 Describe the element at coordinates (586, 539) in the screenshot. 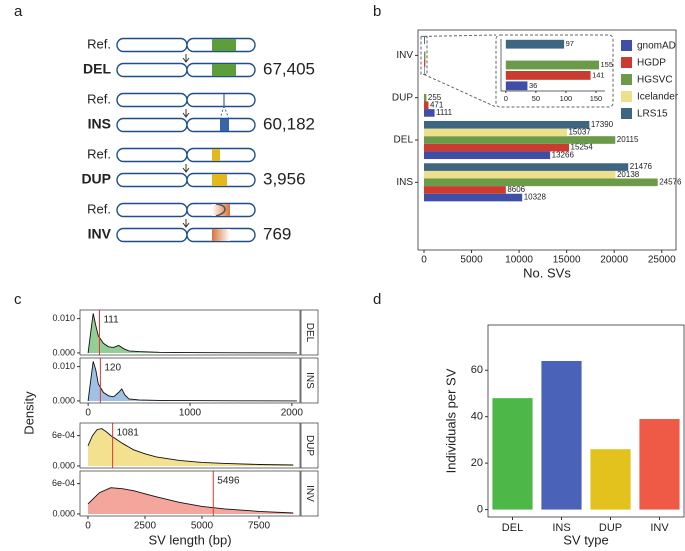

I see `x-axis-title: SV type` at that location.